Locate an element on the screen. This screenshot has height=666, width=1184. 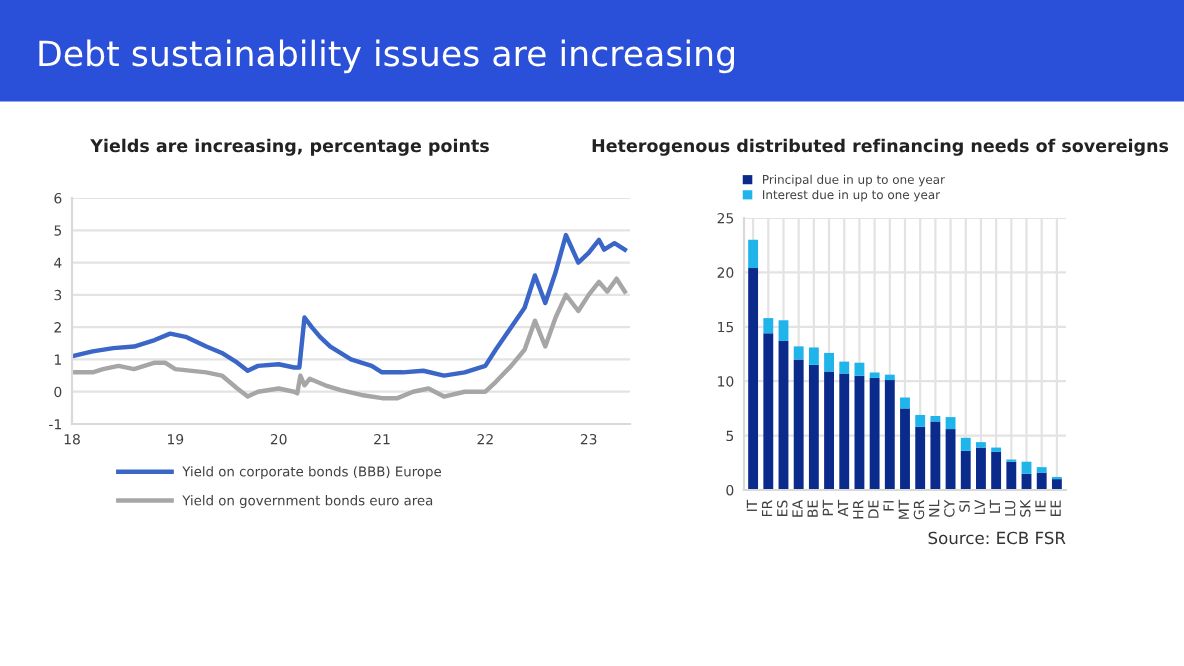
text: Debt sustainability issues are increasing is located at coordinates (386, 56).